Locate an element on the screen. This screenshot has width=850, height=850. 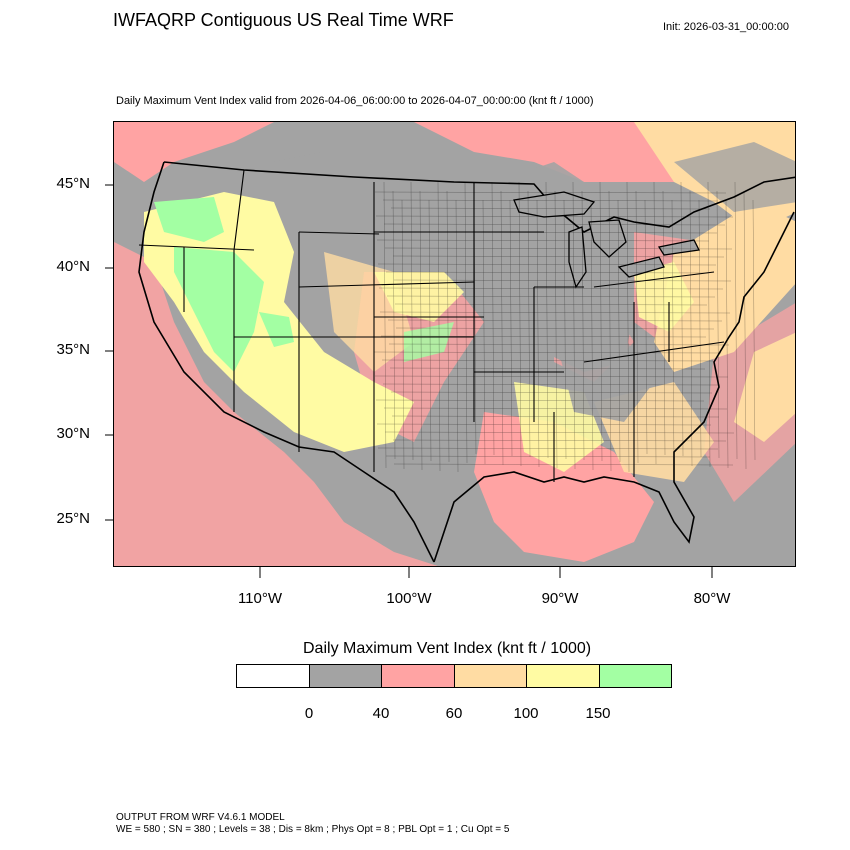
legend-label-100: 100 is located at coordinates (526, 713).